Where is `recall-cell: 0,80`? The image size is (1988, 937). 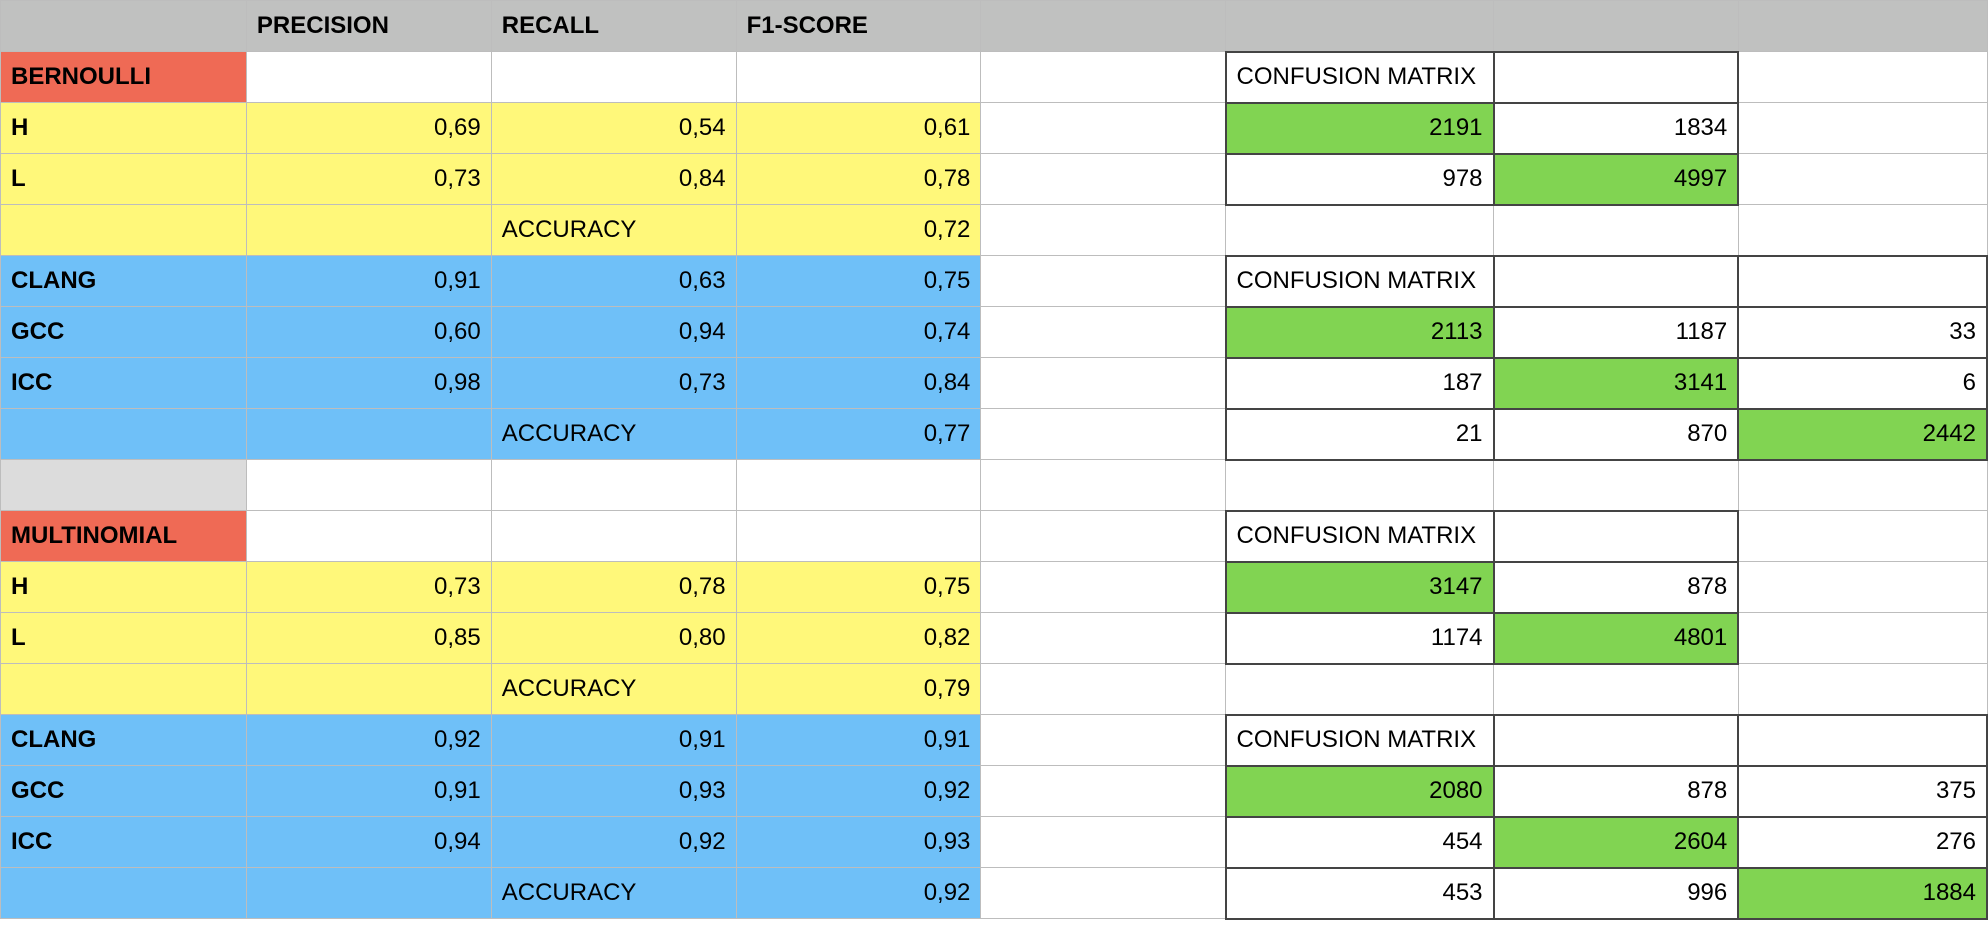 recall-cell: 0,80 is located at coordinates (613, 638).